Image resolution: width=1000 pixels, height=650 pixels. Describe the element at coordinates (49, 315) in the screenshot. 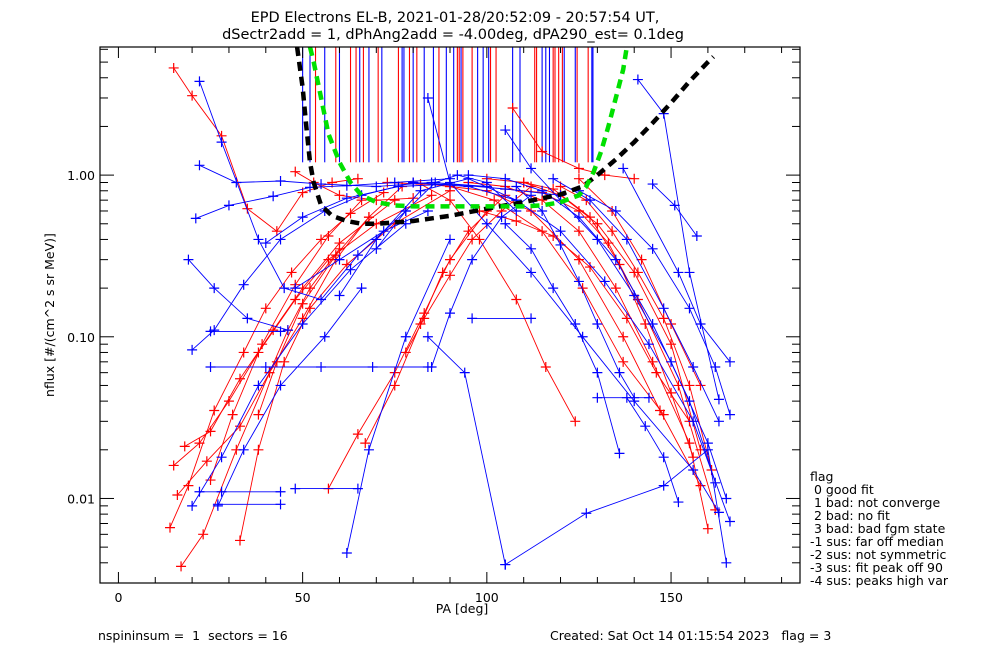

I see `y-axis-label: nflux [#/(cm^2 s sr MeV)]` at that location.